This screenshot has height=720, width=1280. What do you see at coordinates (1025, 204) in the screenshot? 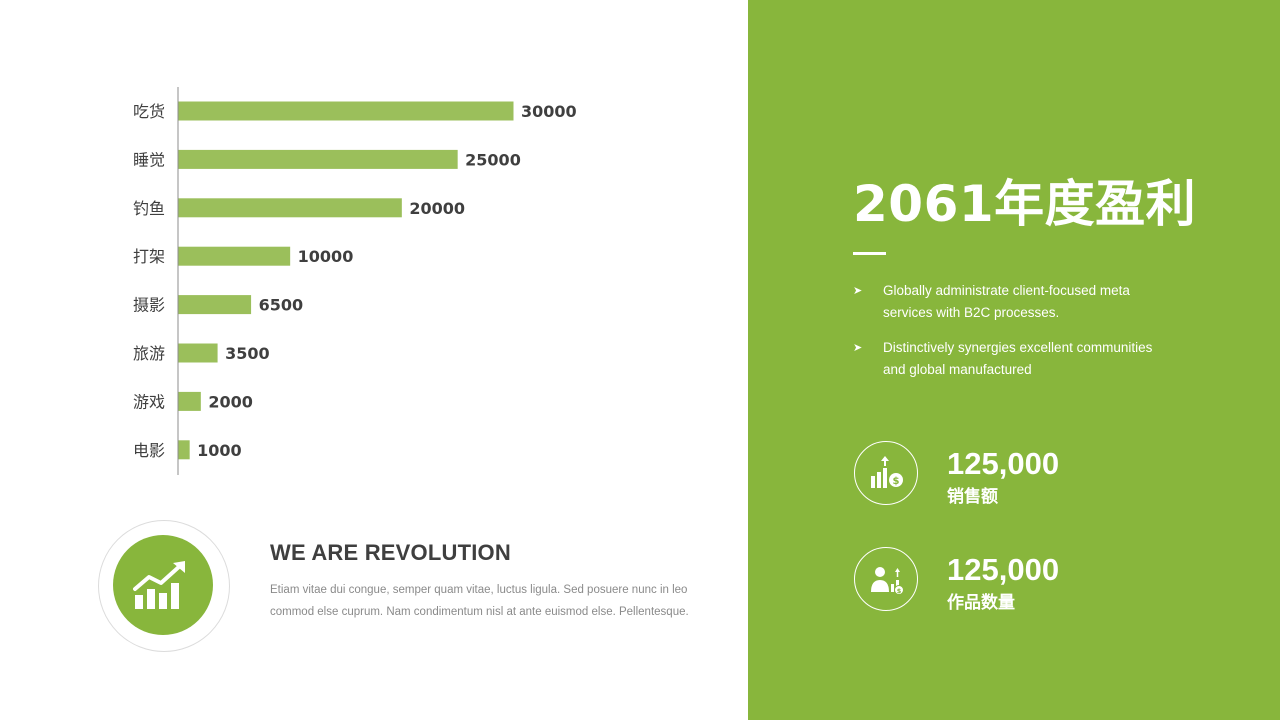
I see `panel-title: 2061年度盈利` at bounding box center [1025, 204].